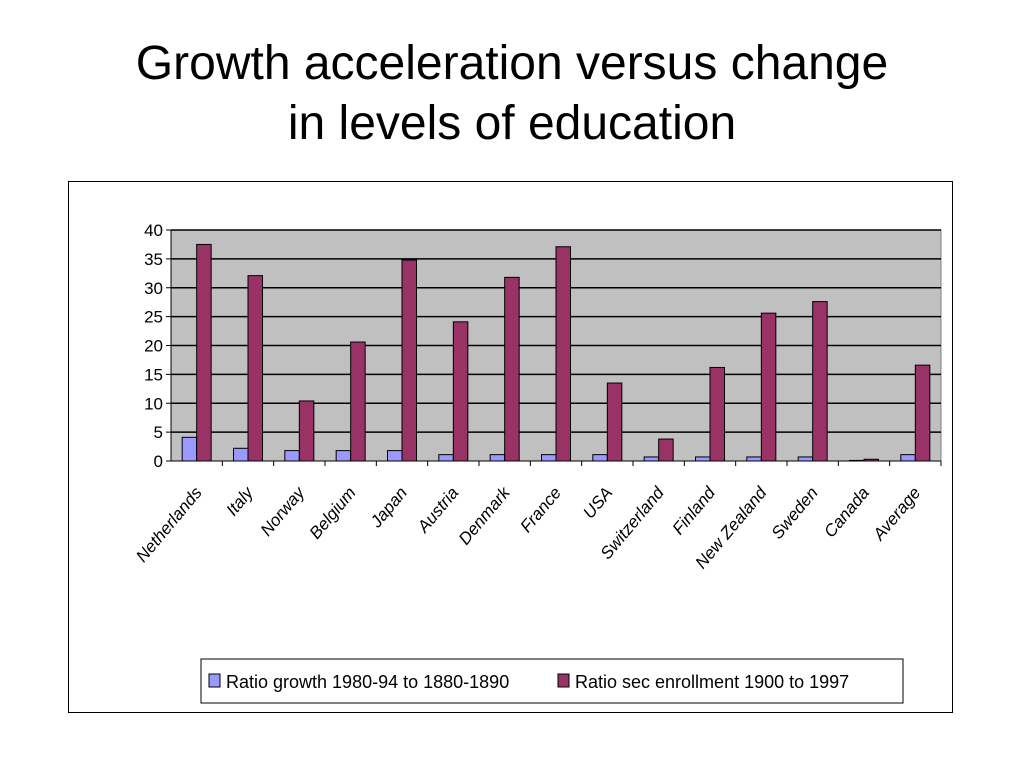 The height and width of the screenshot is (768, 1024). I want to click on bar-enrollment-new-zealand, so click(768, 387).